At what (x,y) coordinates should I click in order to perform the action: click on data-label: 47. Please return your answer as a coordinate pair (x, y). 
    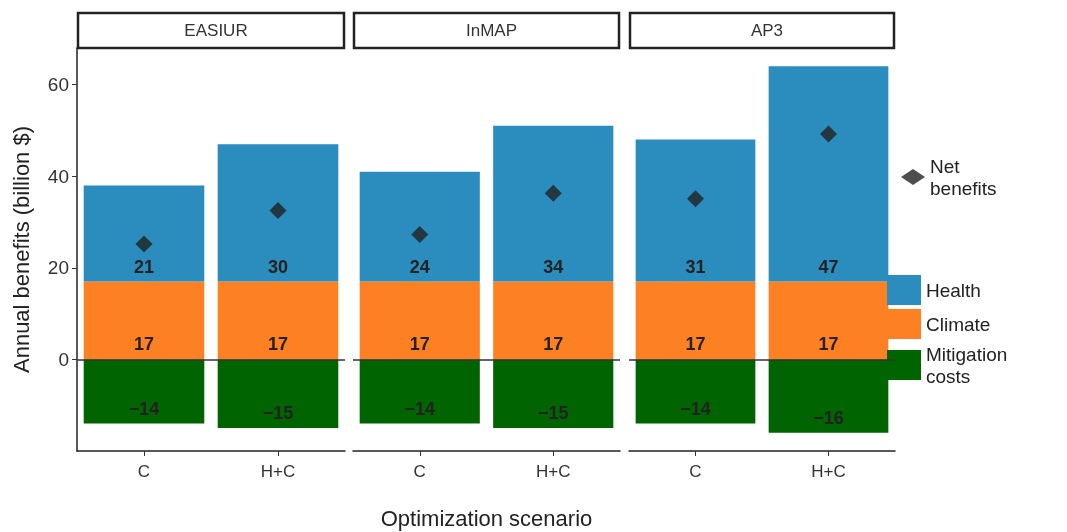
    Looking at the image, I should click on (828, 266).